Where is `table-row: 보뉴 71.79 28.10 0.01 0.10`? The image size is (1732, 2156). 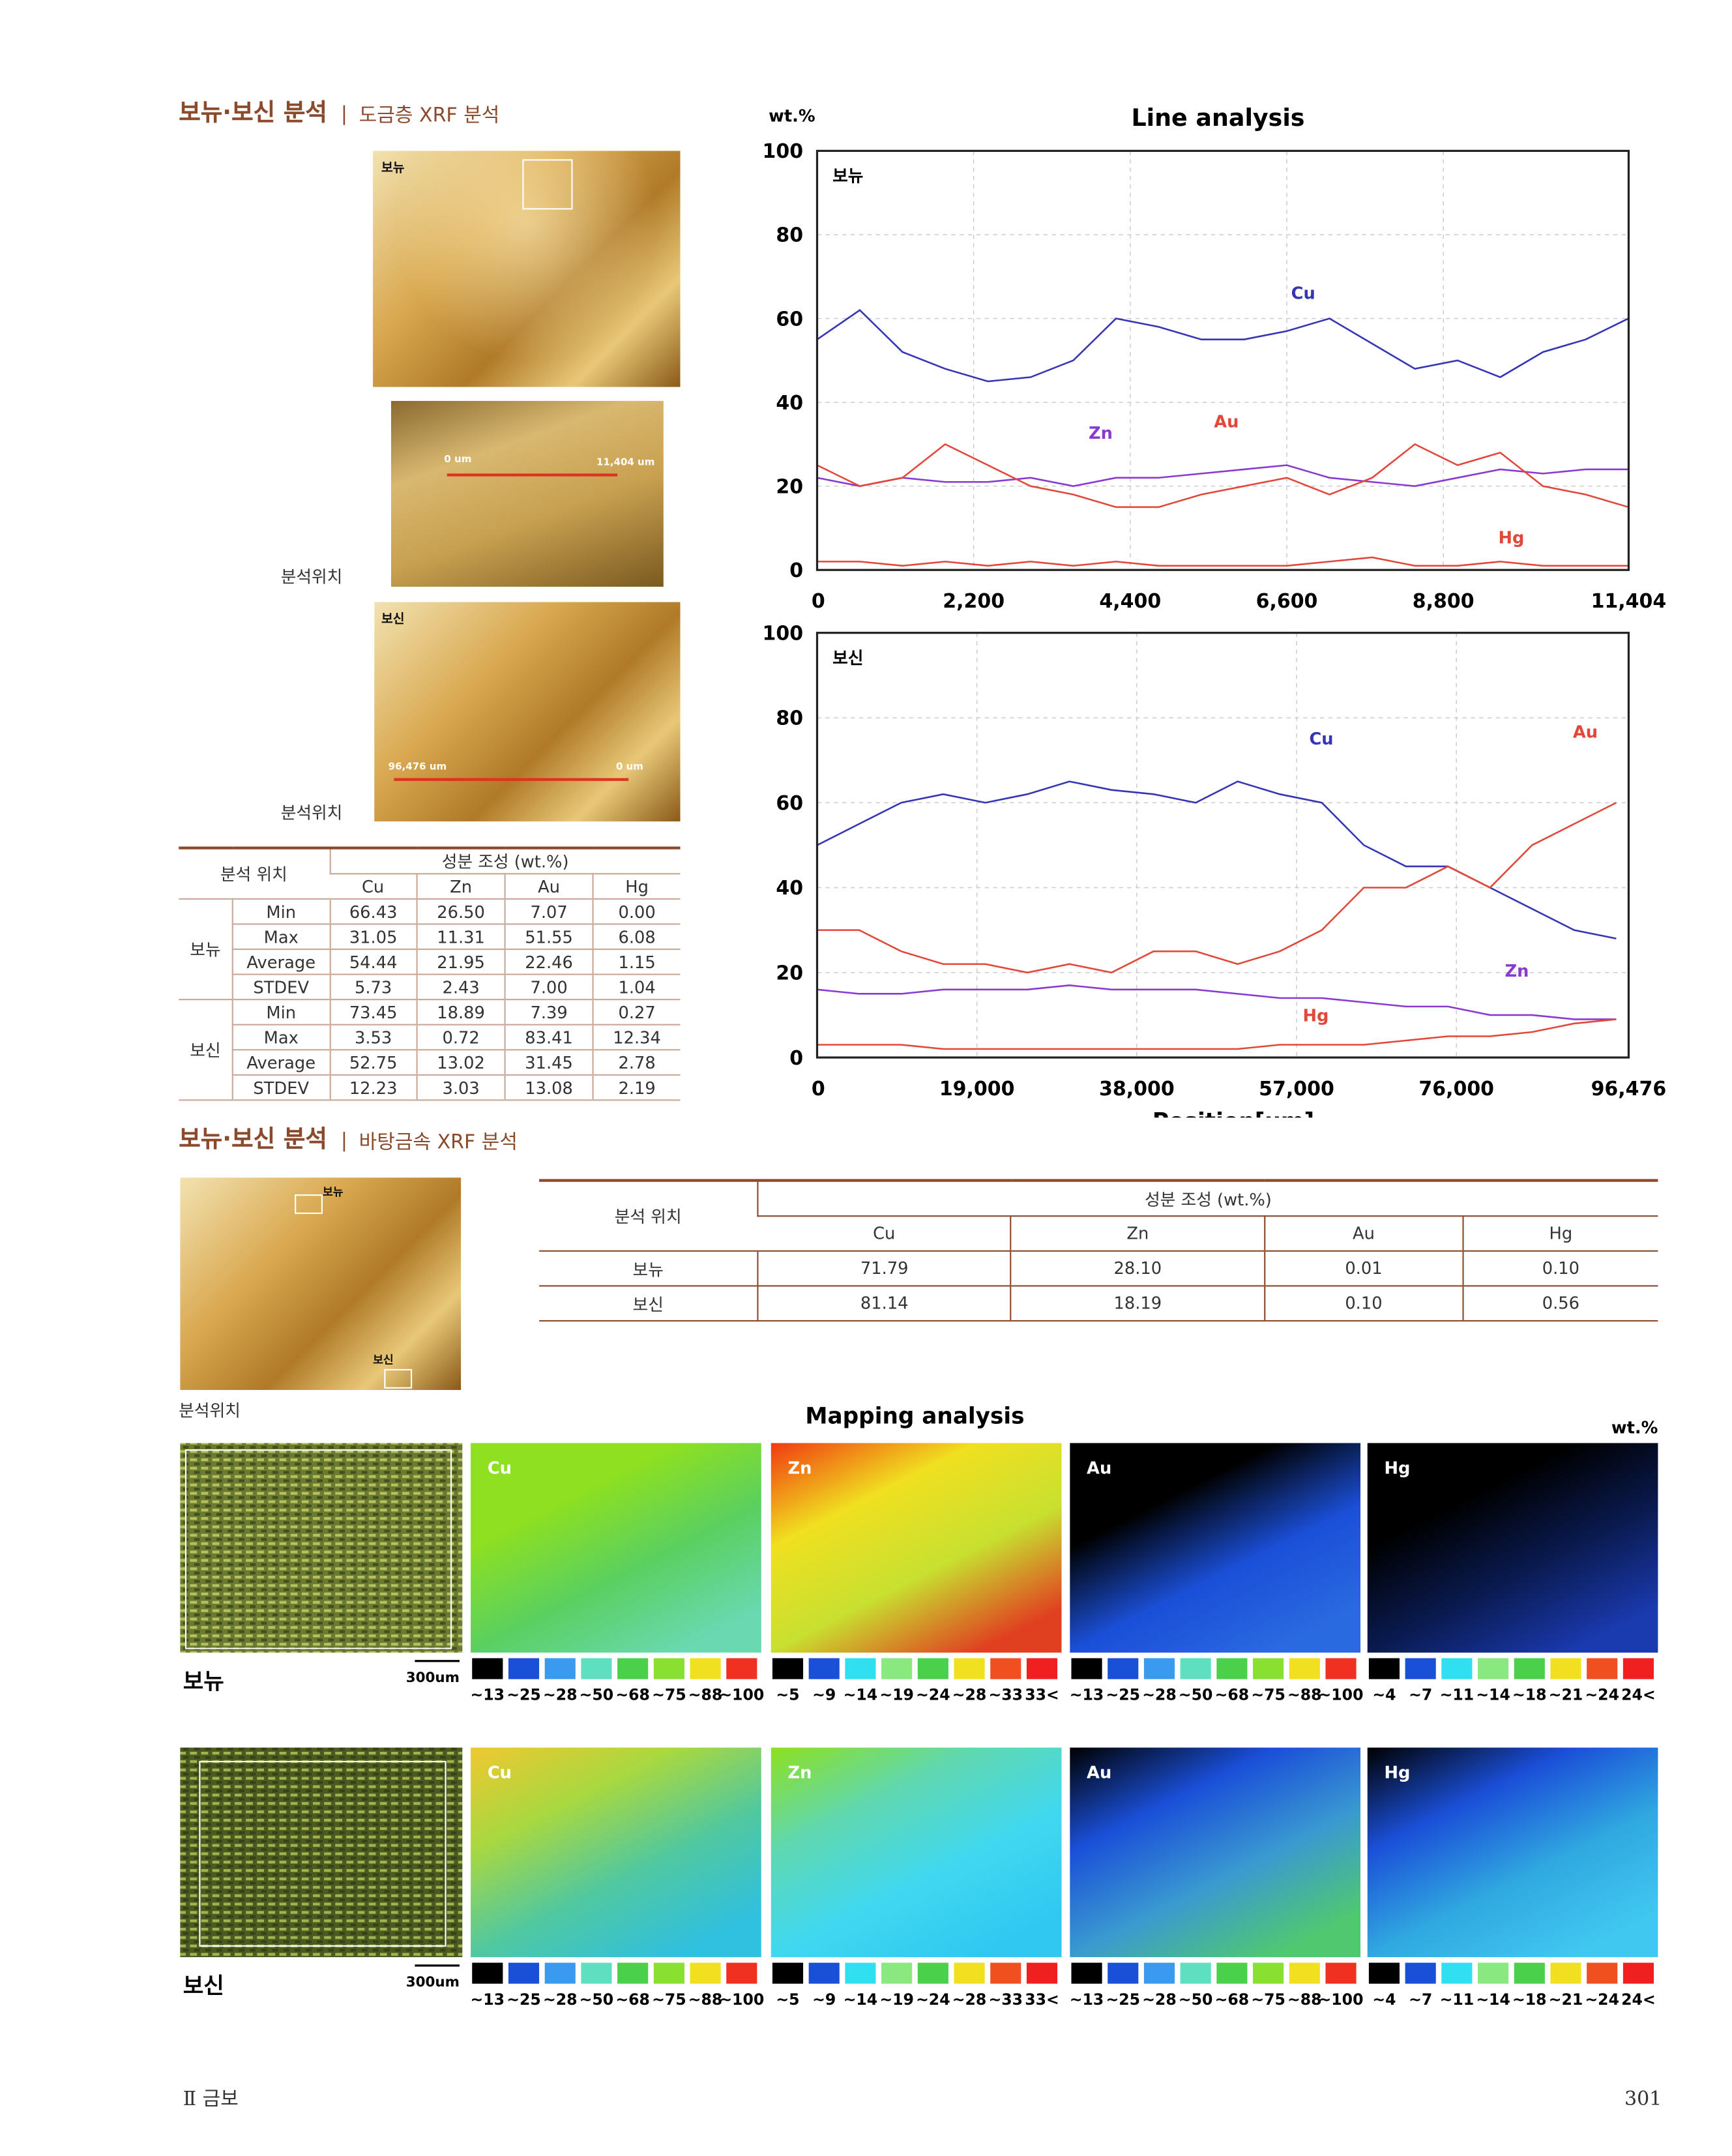
table-row: 보뉴 71.79 28.10 0.01 0.10 is located at coordinates (1098, 1268).